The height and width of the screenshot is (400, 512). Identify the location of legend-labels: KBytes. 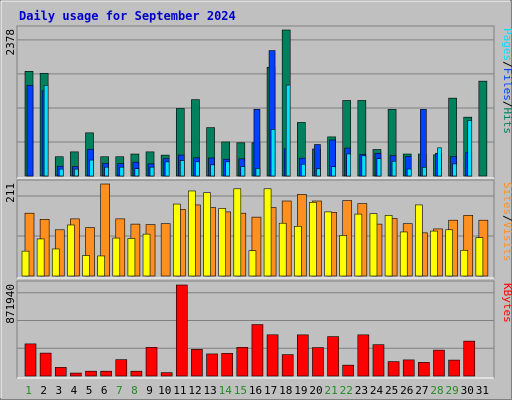
(506, 303).